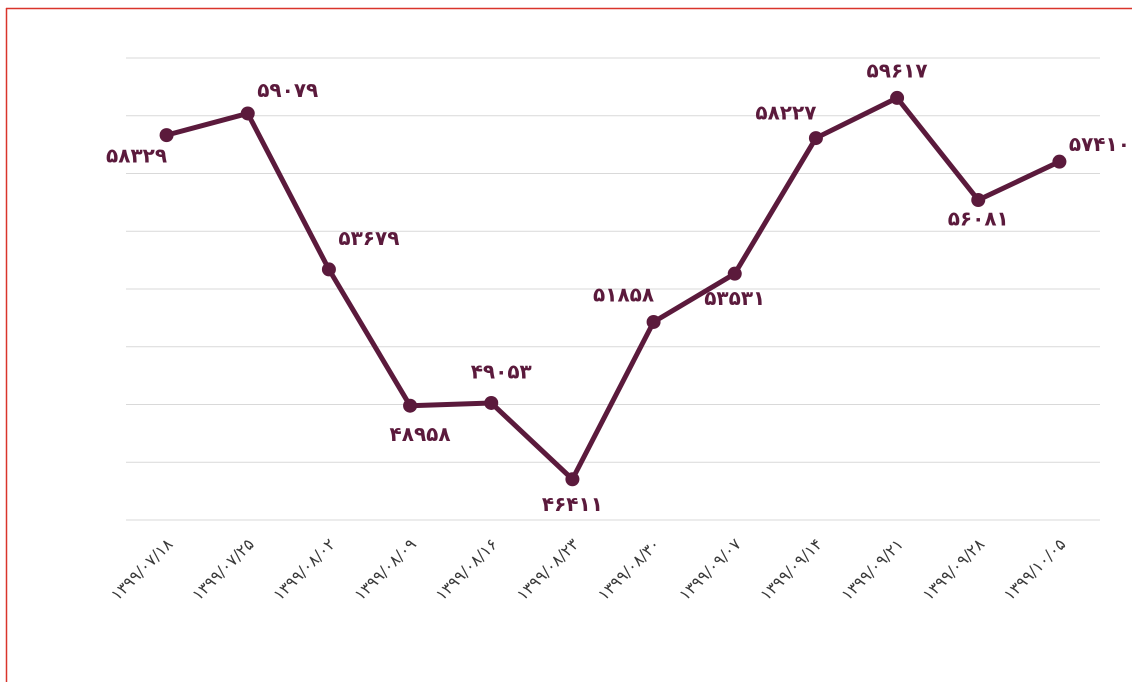 The width and height of the screenshot is (1132, 682). What do you see at coordinates (623, 294) in the screenshot?
I see `data-label: ۵۱۸۵۸` at bounding box center [623, 294].